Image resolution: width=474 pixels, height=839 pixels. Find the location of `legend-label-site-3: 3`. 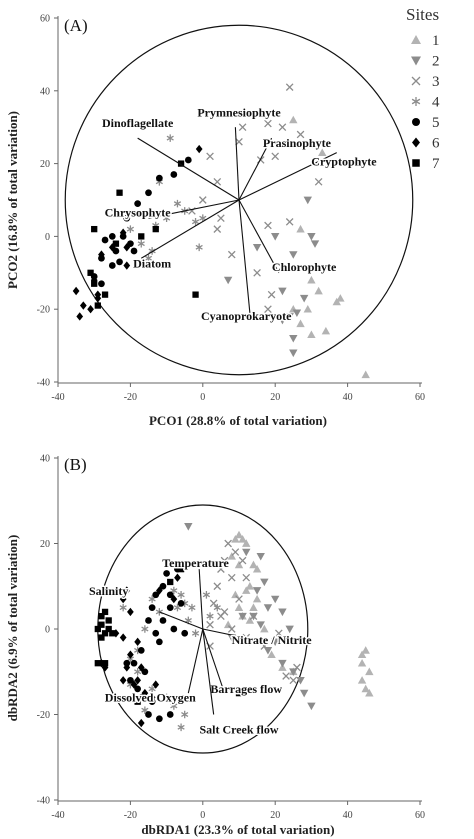

legend-label-site-3: 3 is located at coordinates (436, 82).